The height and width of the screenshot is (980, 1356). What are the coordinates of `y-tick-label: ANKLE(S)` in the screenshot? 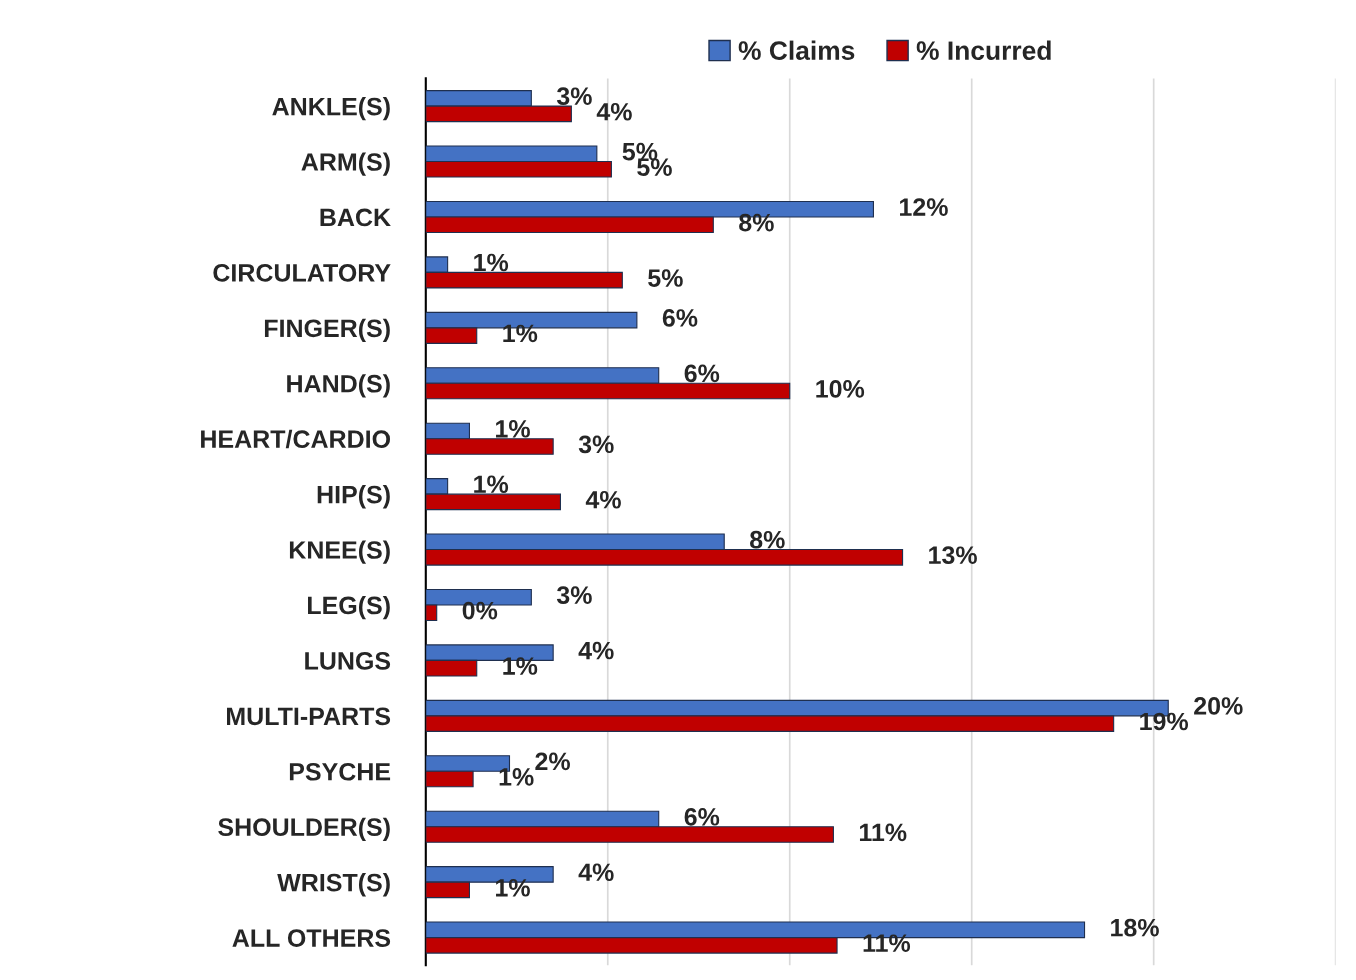 It's located at (331, 109).